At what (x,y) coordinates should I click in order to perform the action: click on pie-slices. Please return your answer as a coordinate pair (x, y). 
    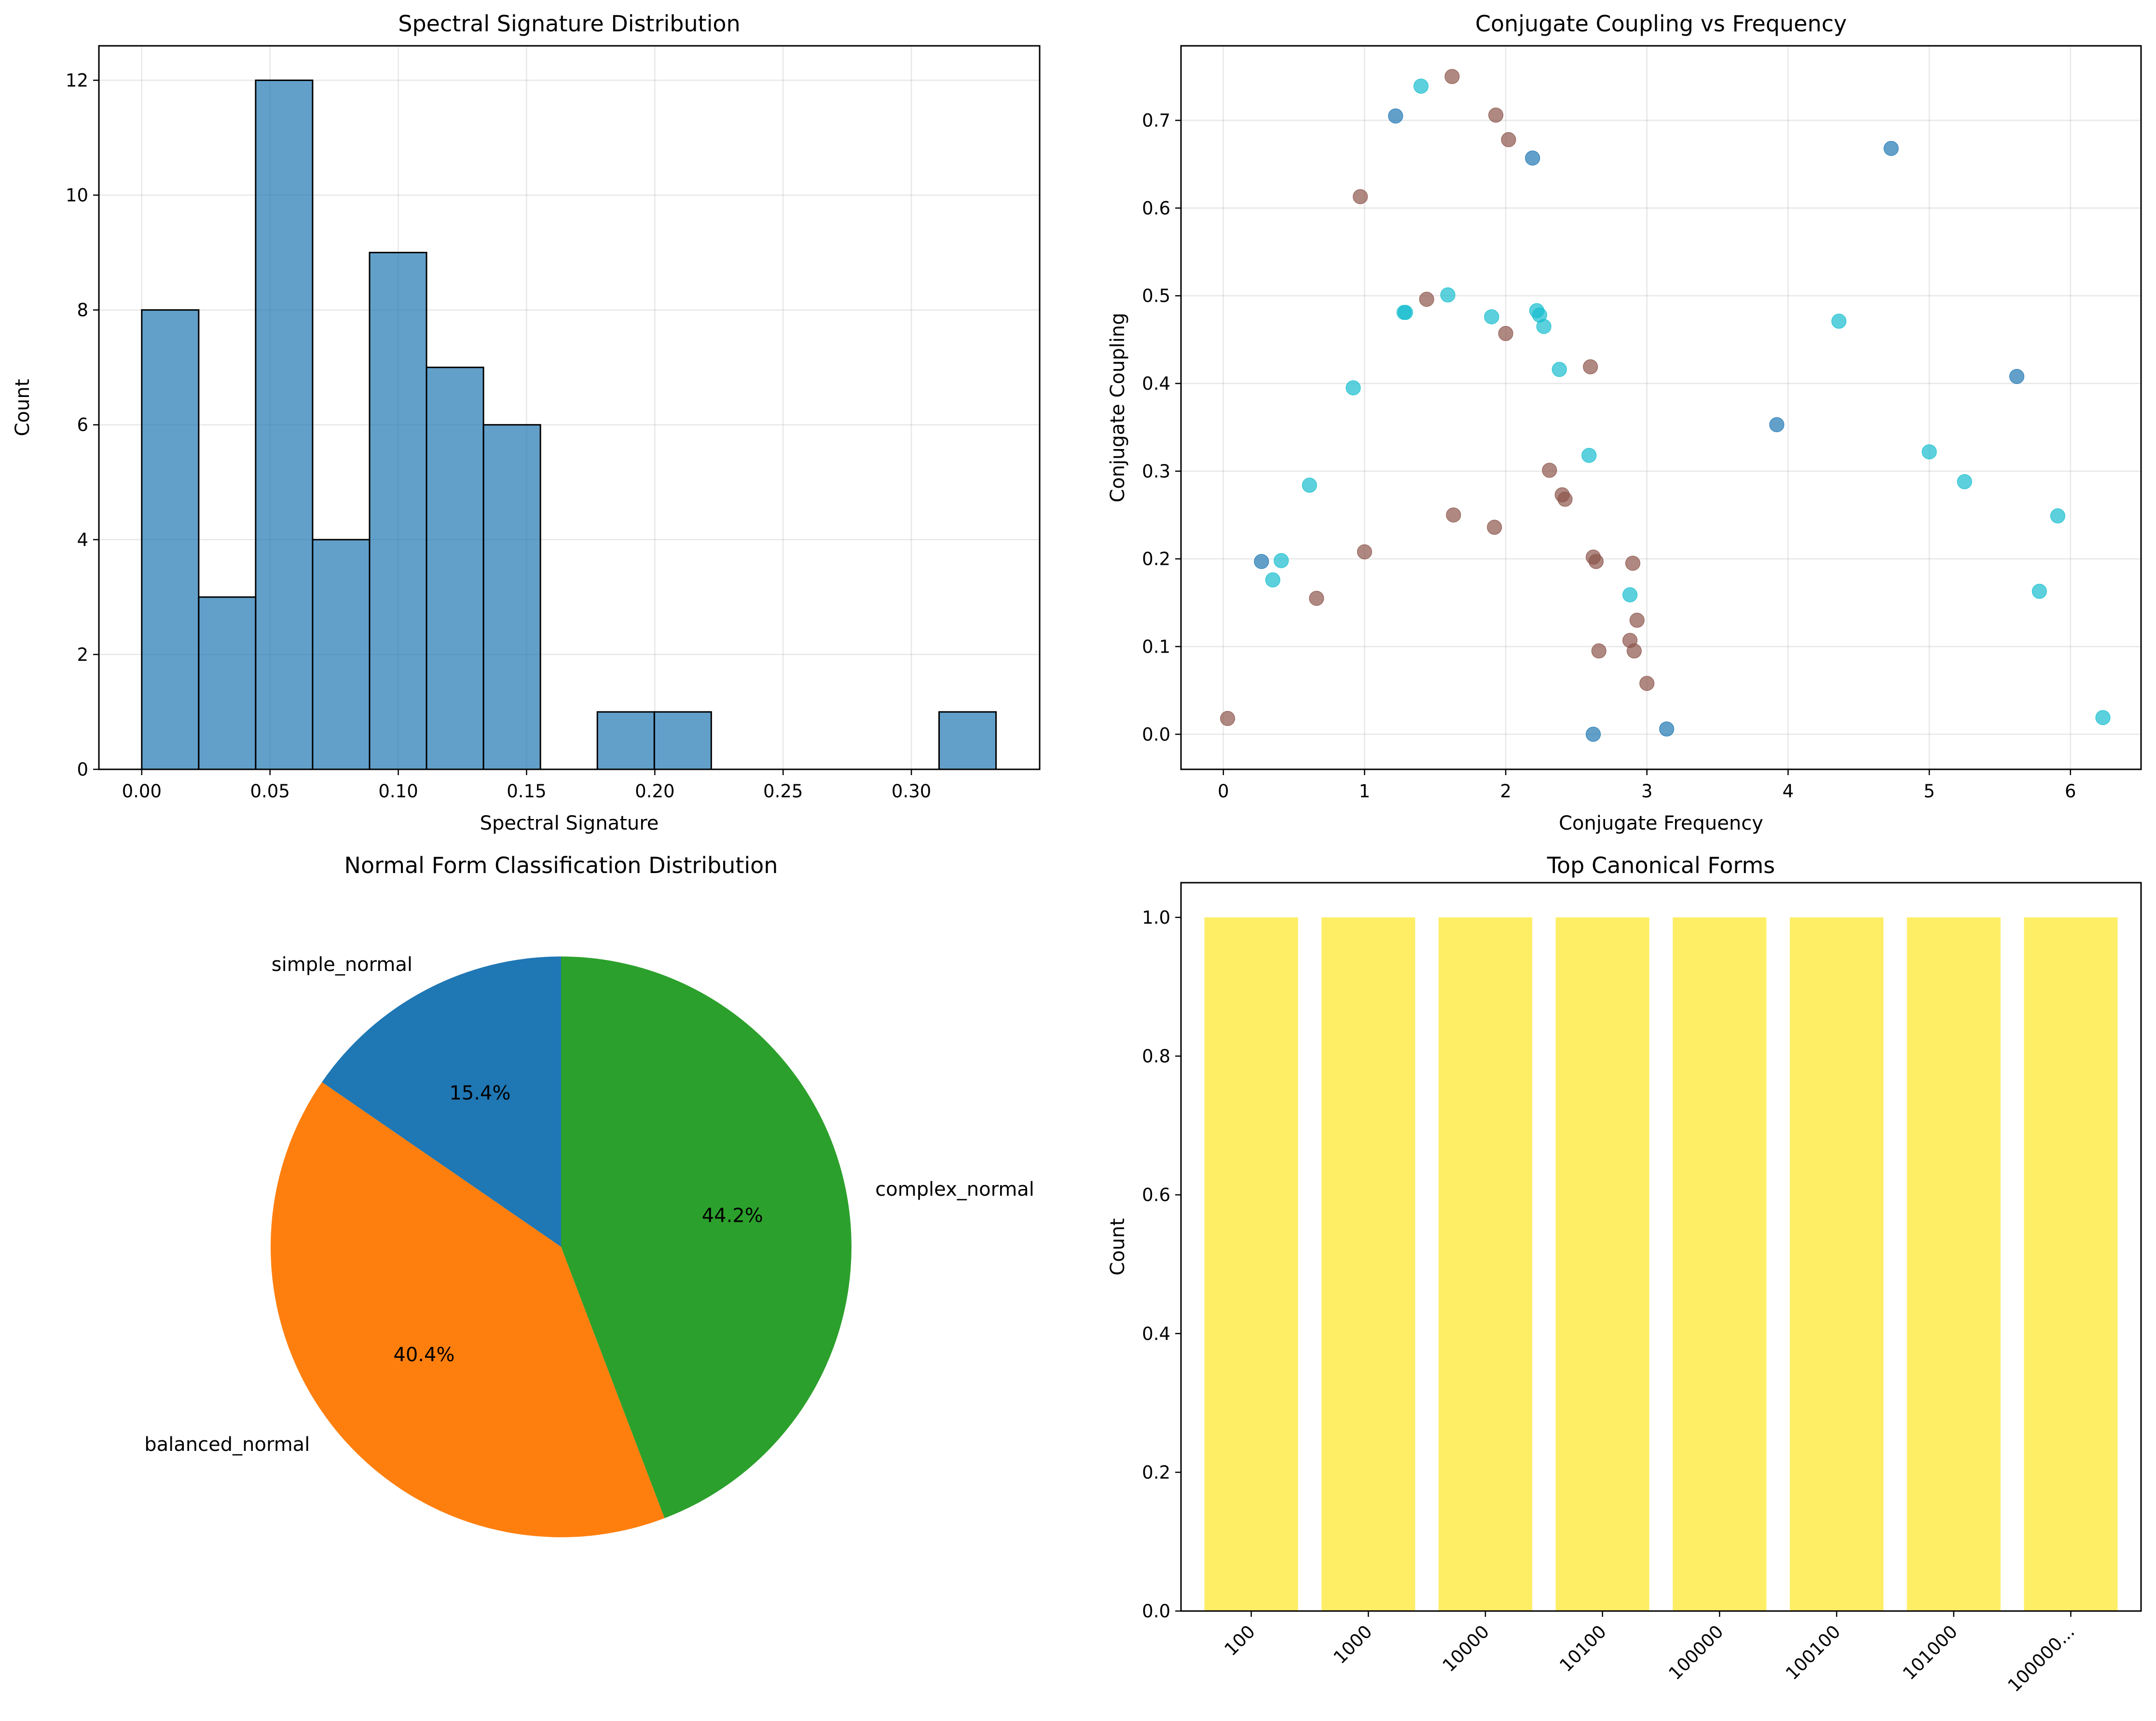
    Looking at the image, I should click on (561, 1246).